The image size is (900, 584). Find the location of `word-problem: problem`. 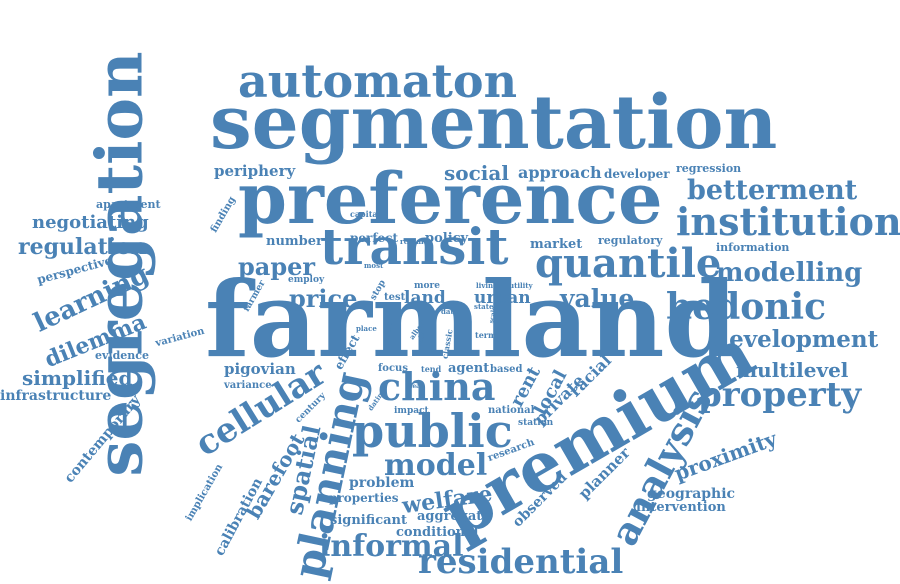

word-problem: problem is located at coordinates (382, 483).